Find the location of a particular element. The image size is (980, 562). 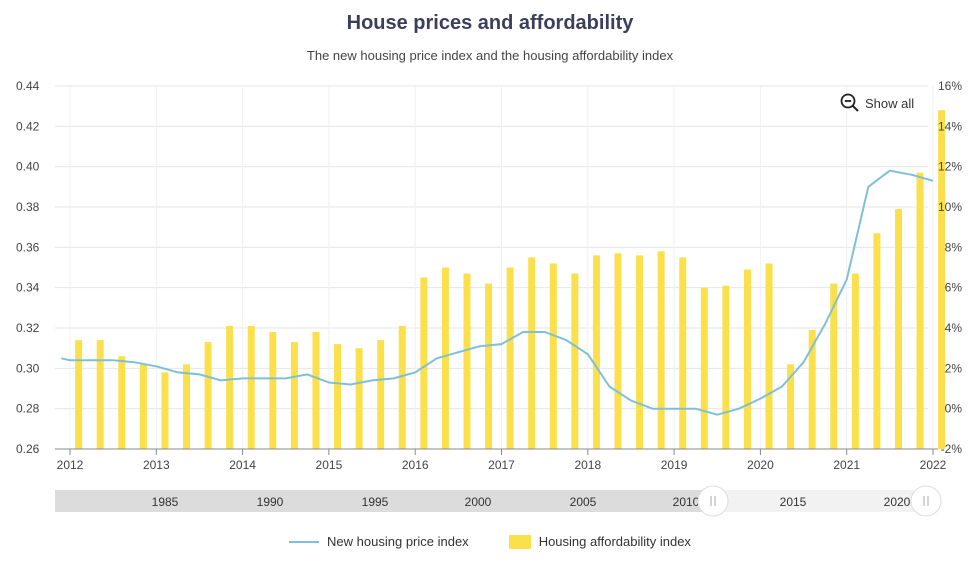

navigator-year-label: 1995 is located at coordinates (375, 502).